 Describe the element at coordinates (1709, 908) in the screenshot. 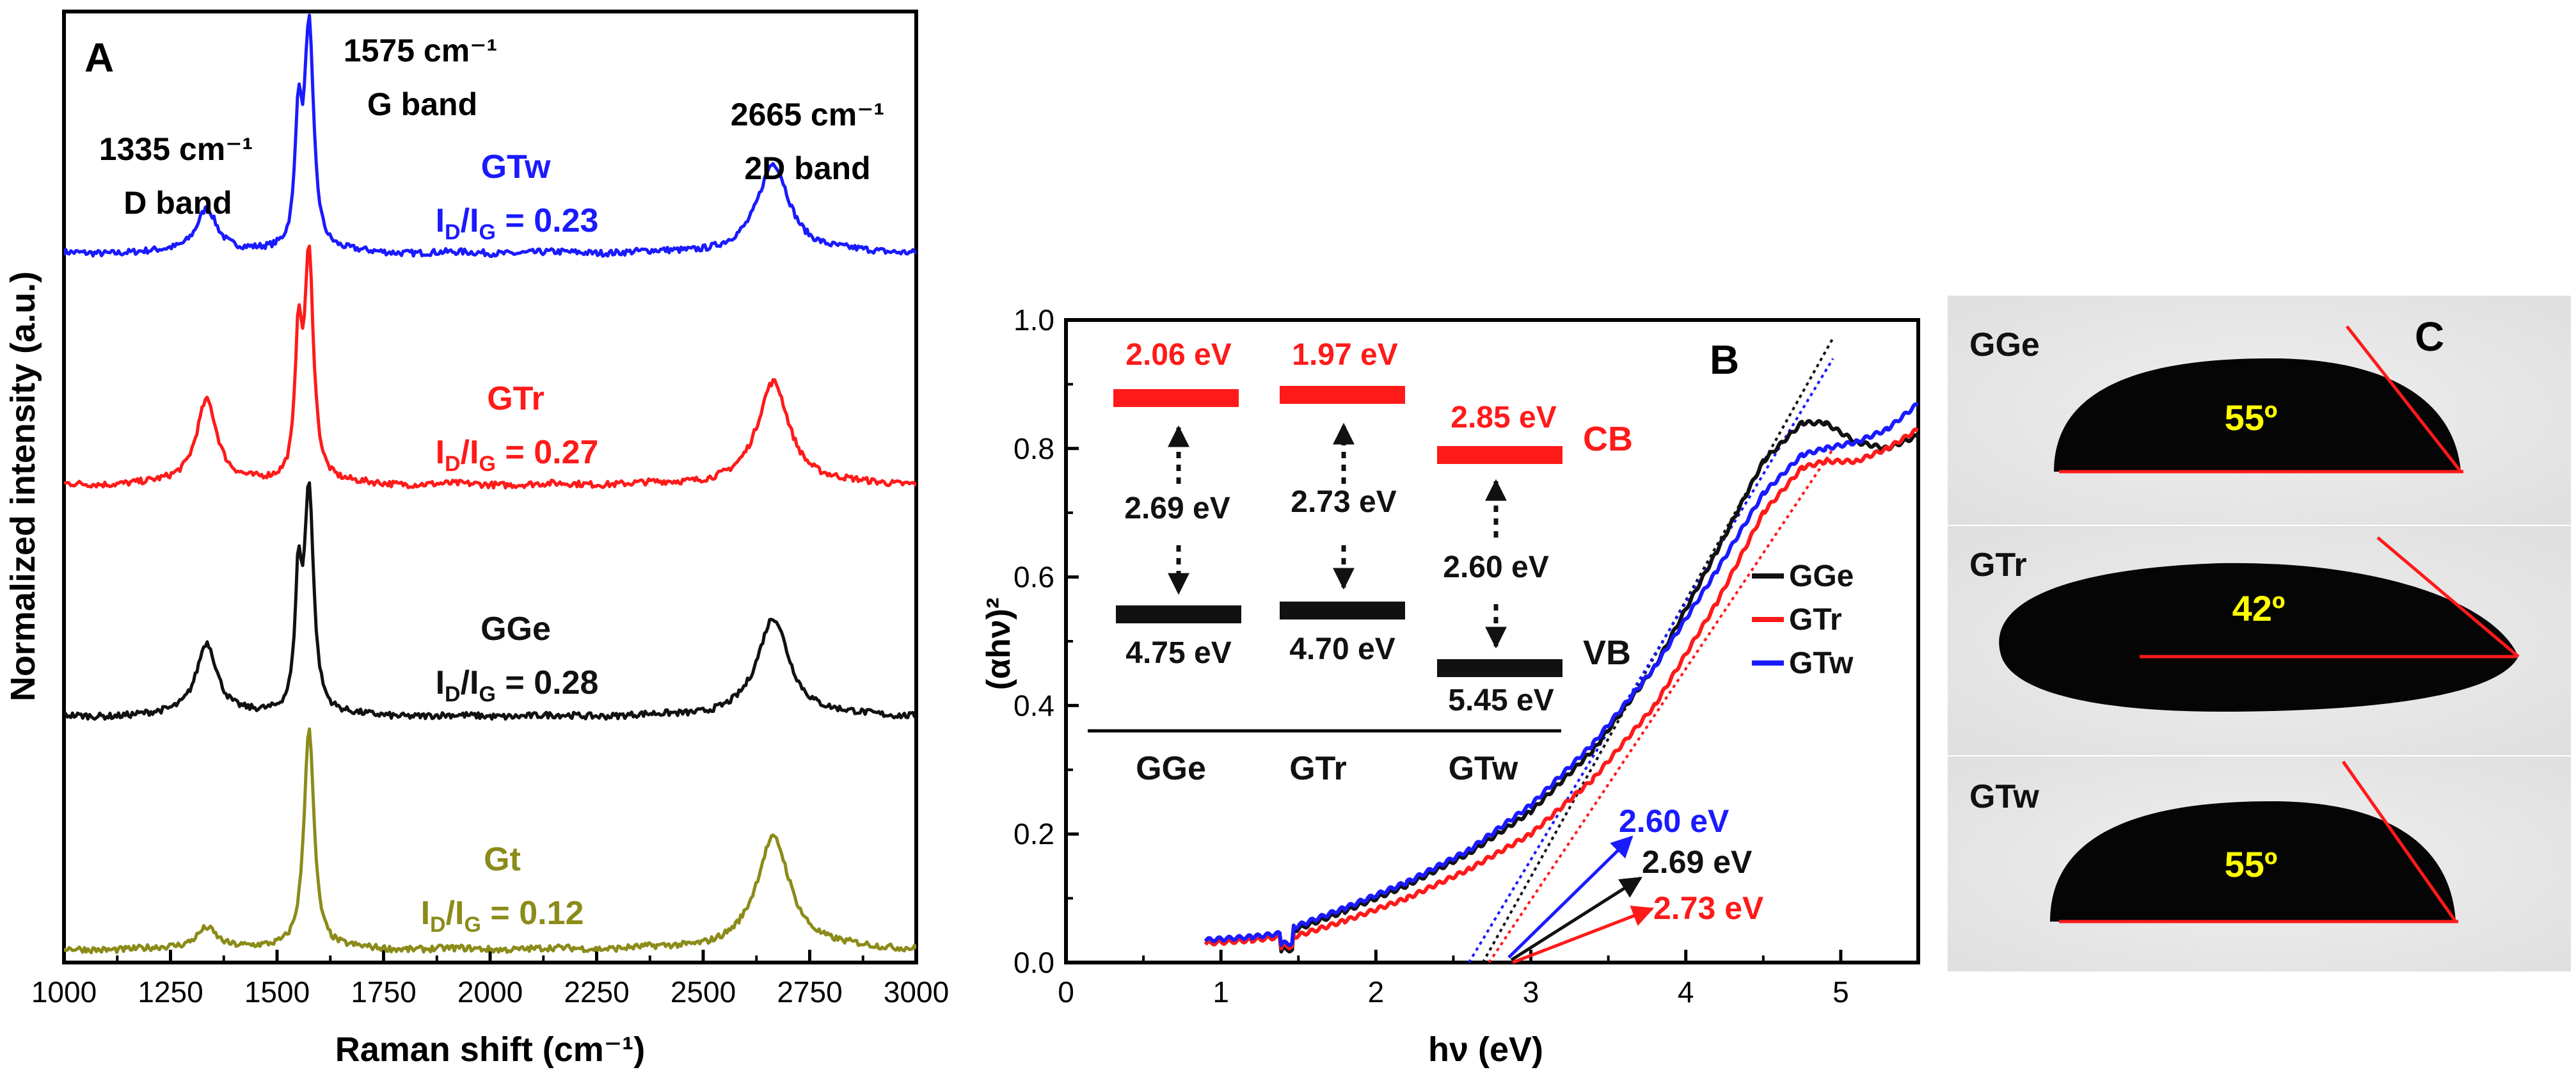

I see `bandgap-label-gtr: 2.73 eV` at that location.